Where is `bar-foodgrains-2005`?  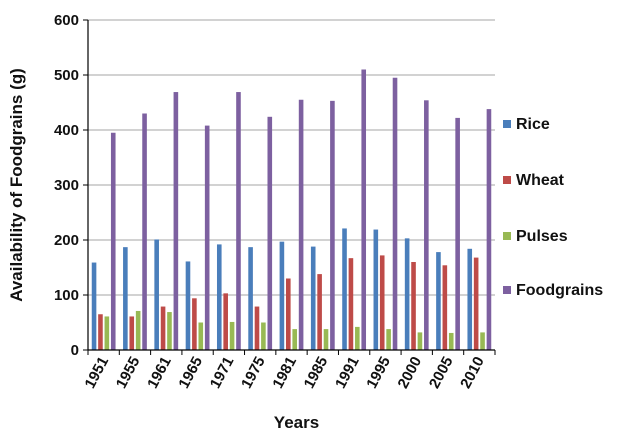 bar-foodgrains-2005 is located at coordinates (457, 234).